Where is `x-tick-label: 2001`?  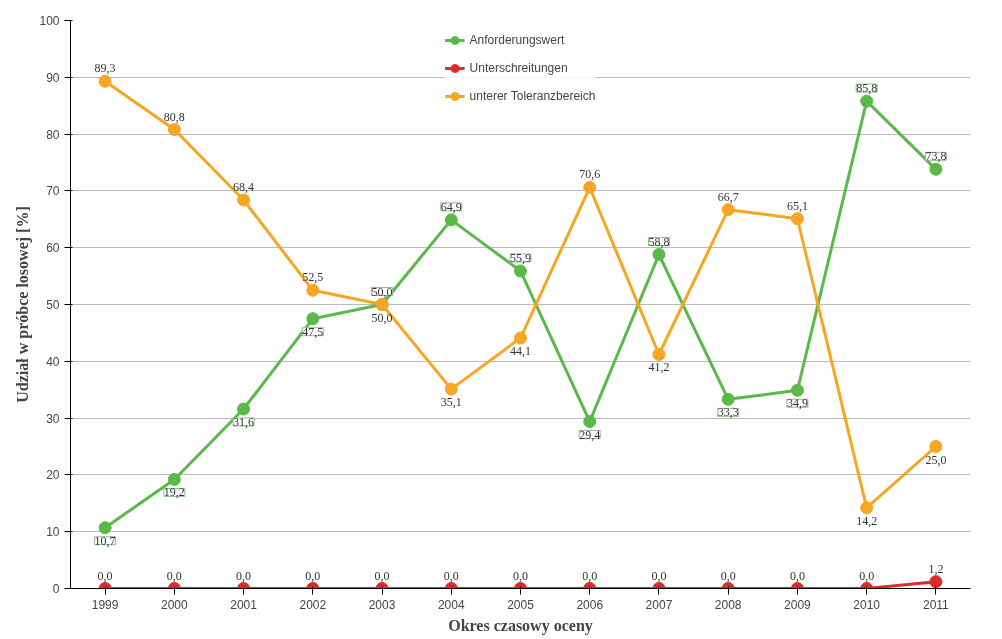 x-tick-label: 2001 is located at coordinates (244, 604).